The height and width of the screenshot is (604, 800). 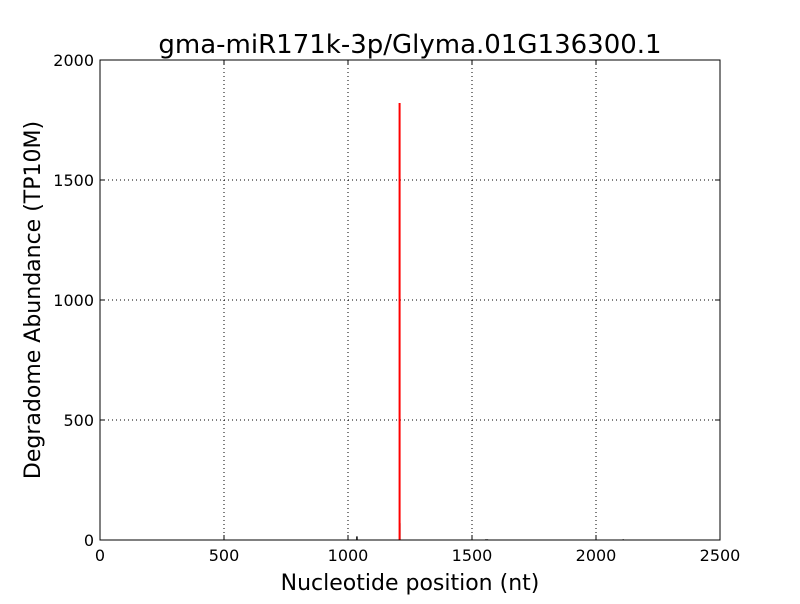 What do you see at coordinates (720, 555) in the screenshot?
I see `x-tick-label: 2500` at bounding box center [720, 555].